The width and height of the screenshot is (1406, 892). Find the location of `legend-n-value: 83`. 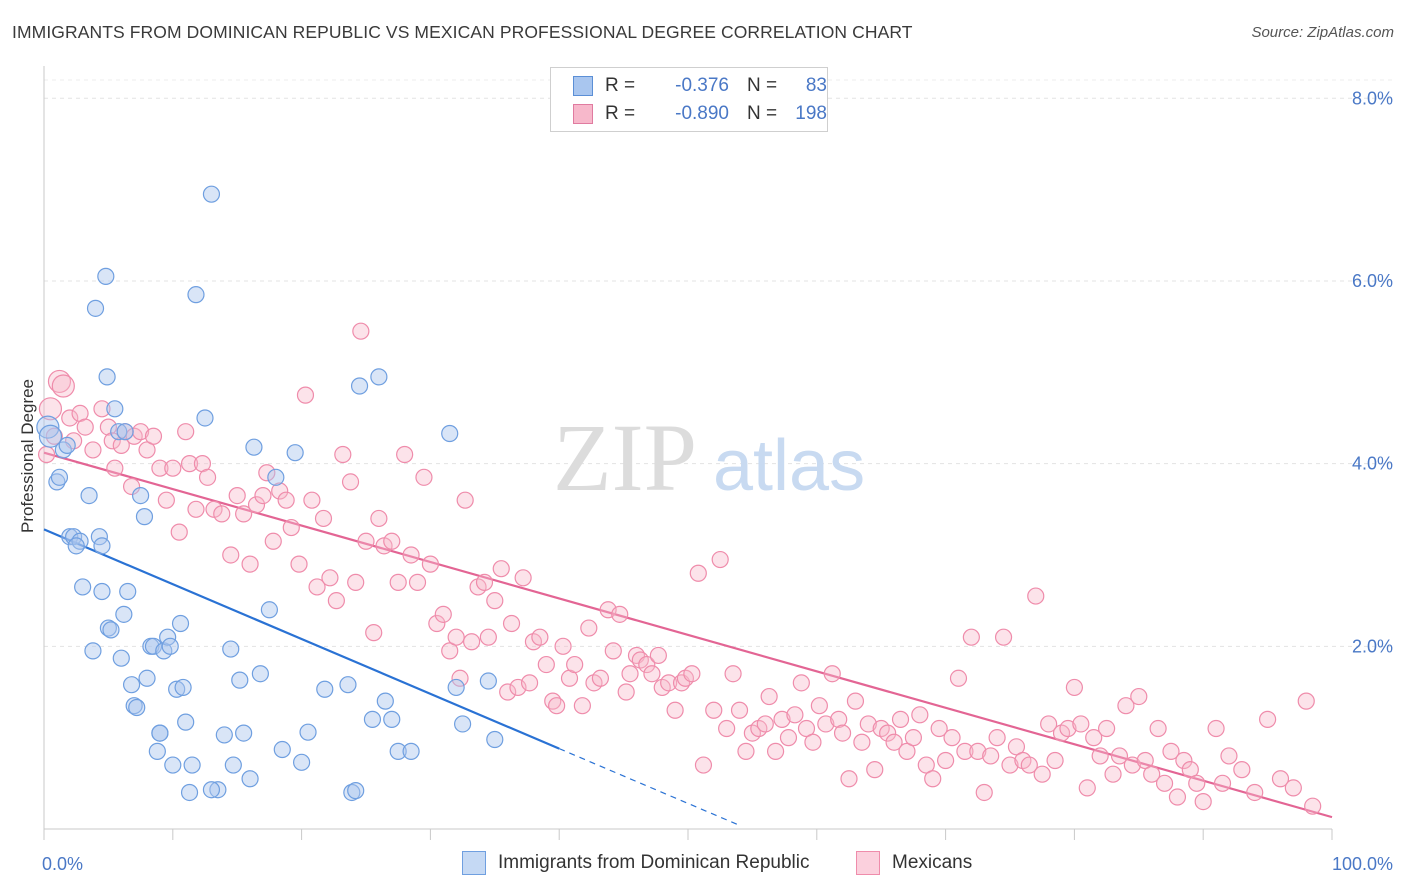

legend-n-value: 83 is located at coordinates (816, 85).